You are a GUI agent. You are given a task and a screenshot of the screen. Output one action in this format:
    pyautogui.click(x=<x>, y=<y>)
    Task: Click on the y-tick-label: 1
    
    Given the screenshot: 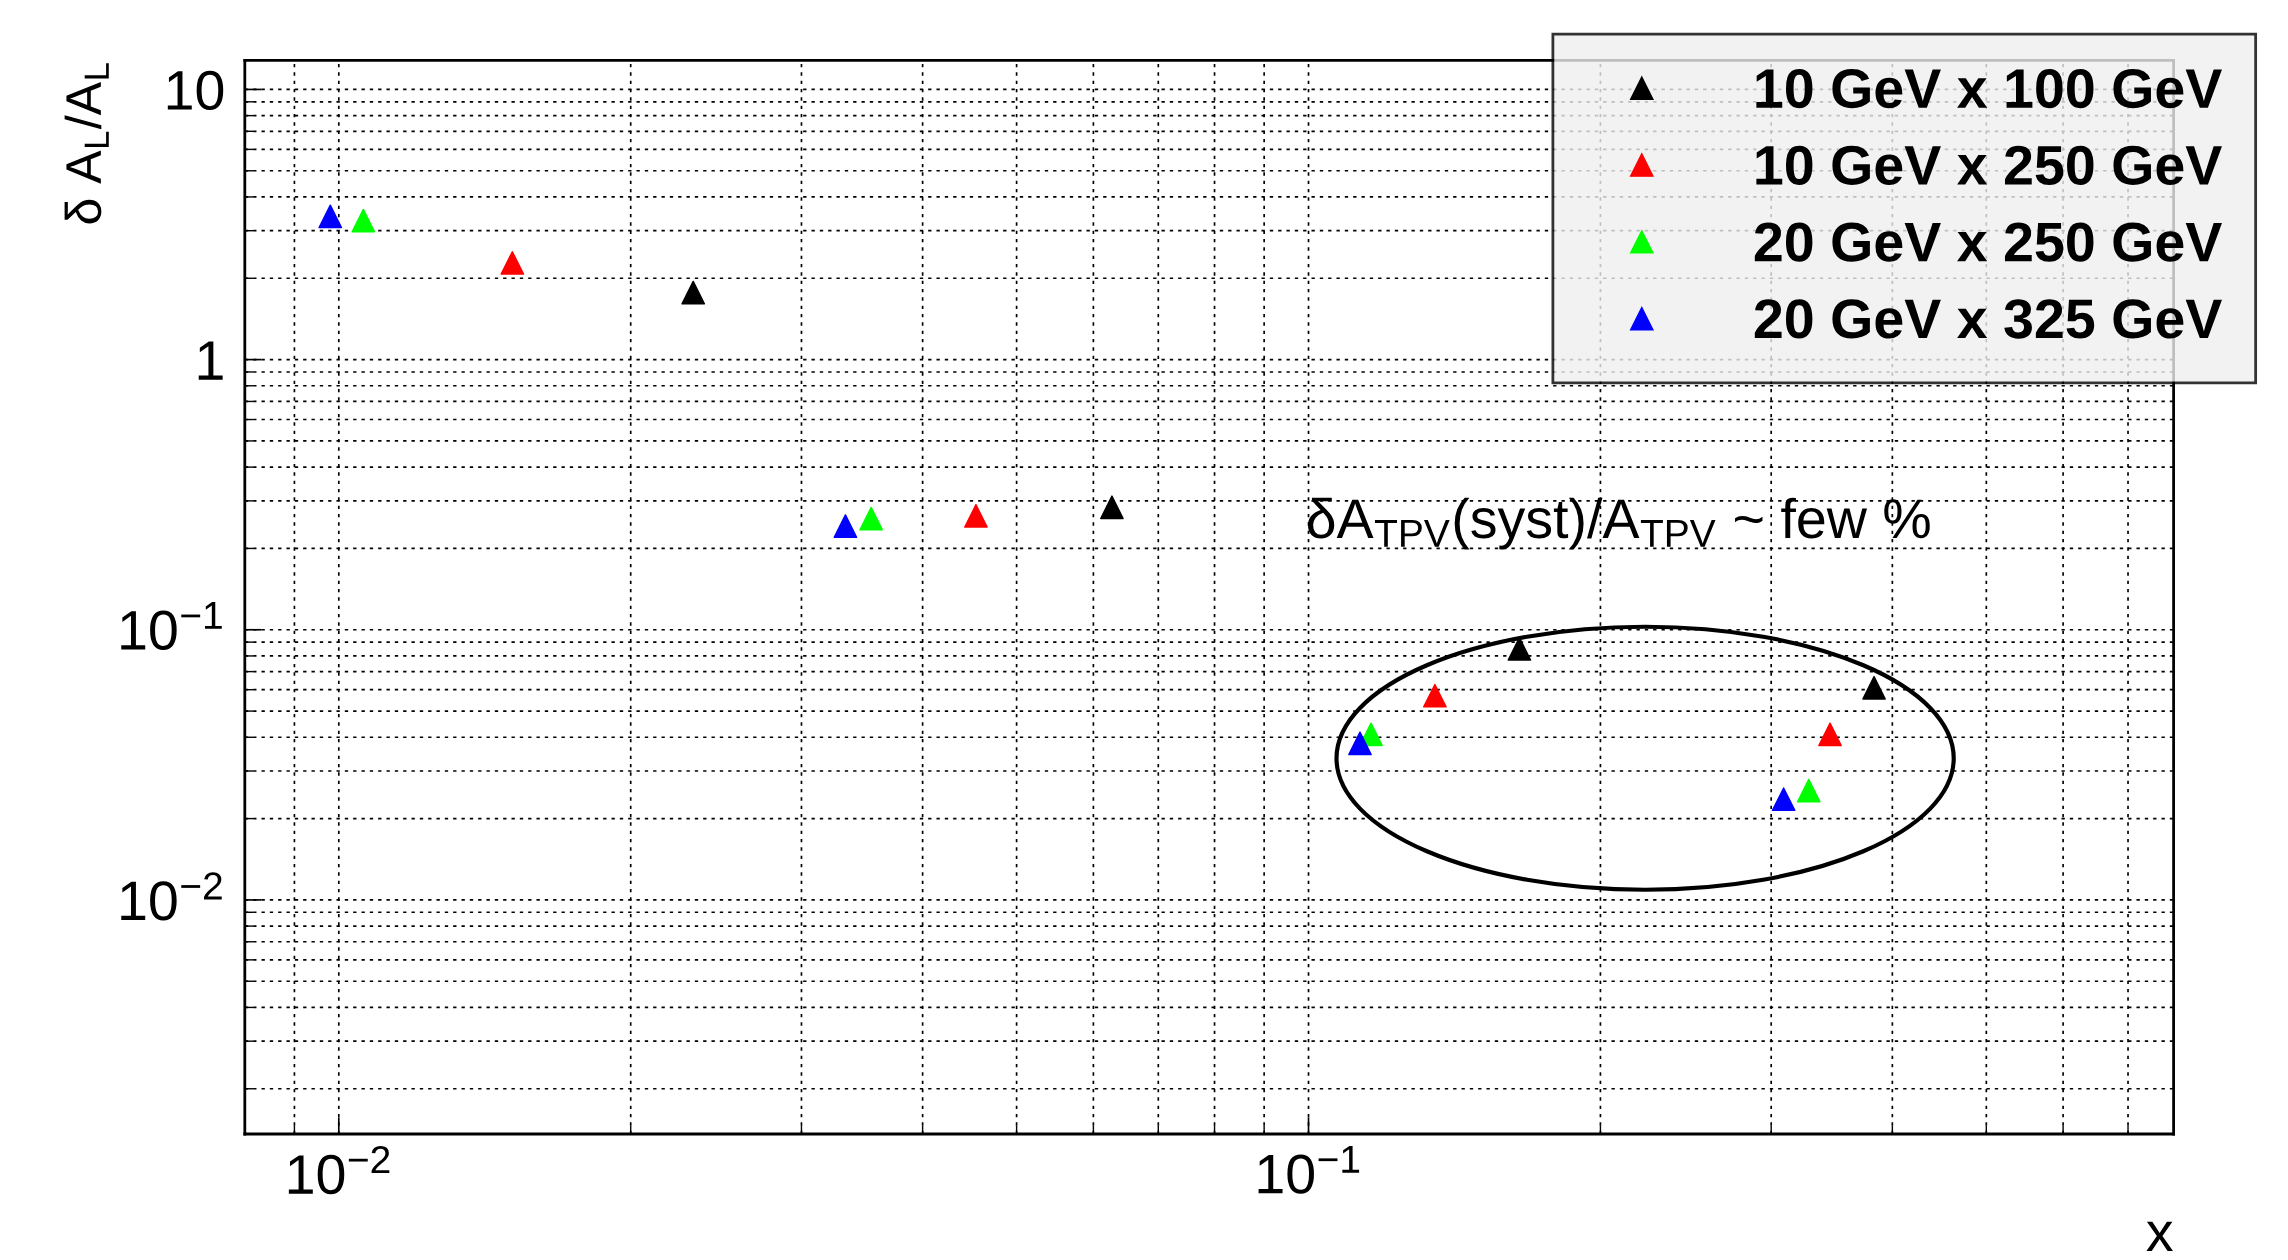 What is the action you would take?
    pyautogui.click(x=210, y=360)
    